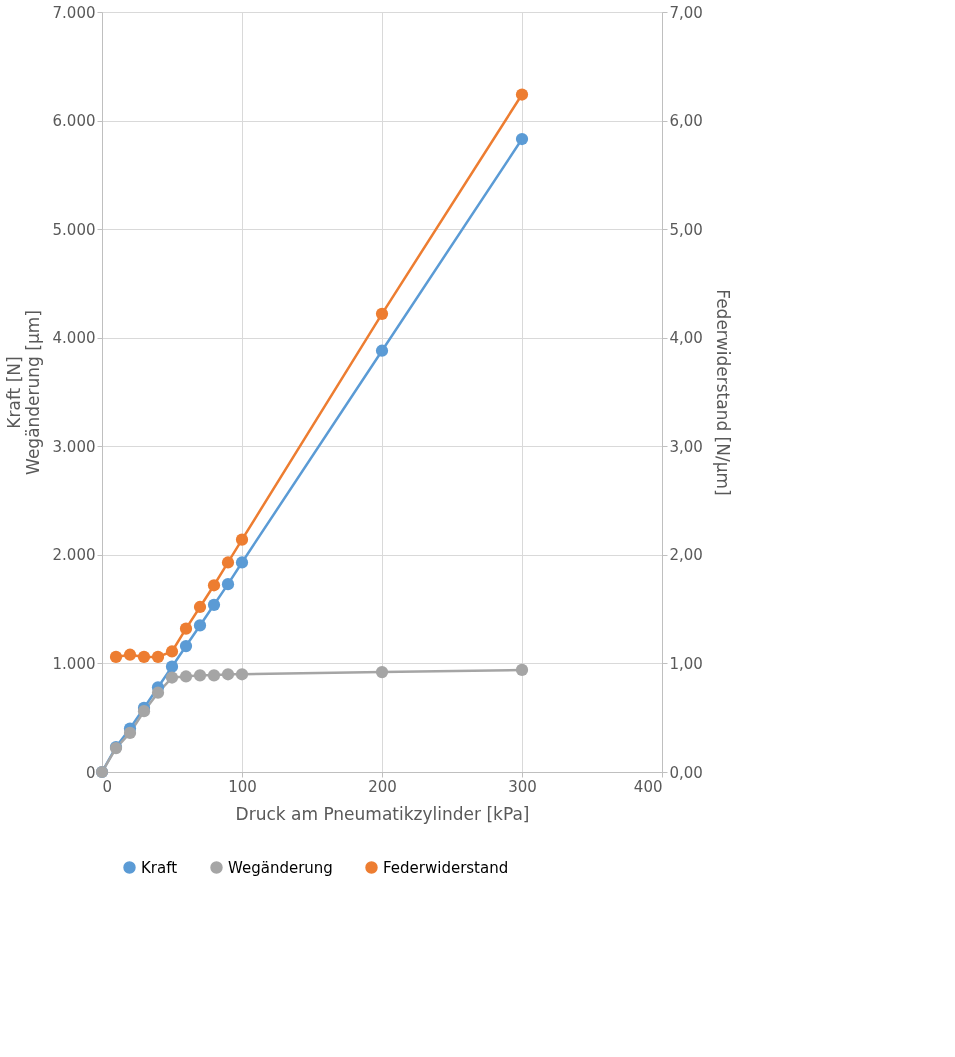 The image size is (955, 1057). Describe the element at coordinates (74, 121) in the screenshot. I see `y-tick-label: 6.000` at that location.